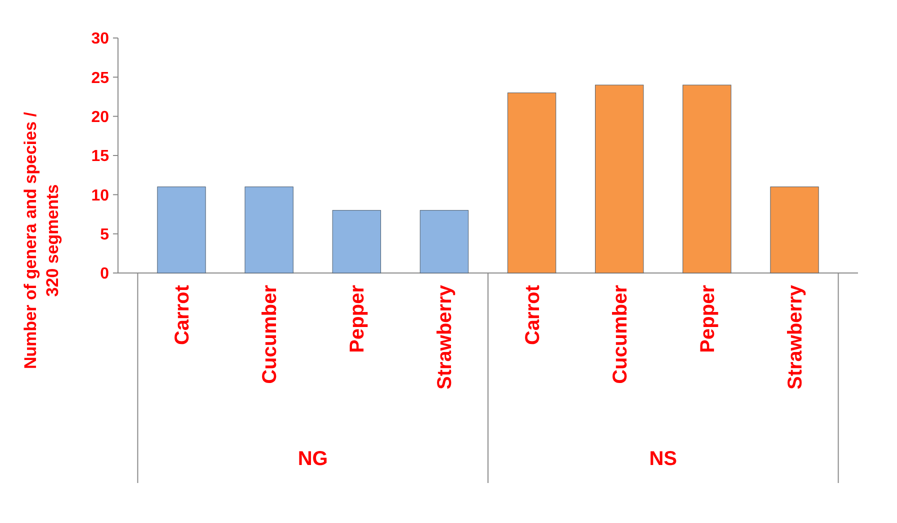 Image resolution: width=897 pixels, height=523 pixels. Describe the element at coordinates (100, 157) in the screenshot. I see `y-tick-label: 15` at that location.